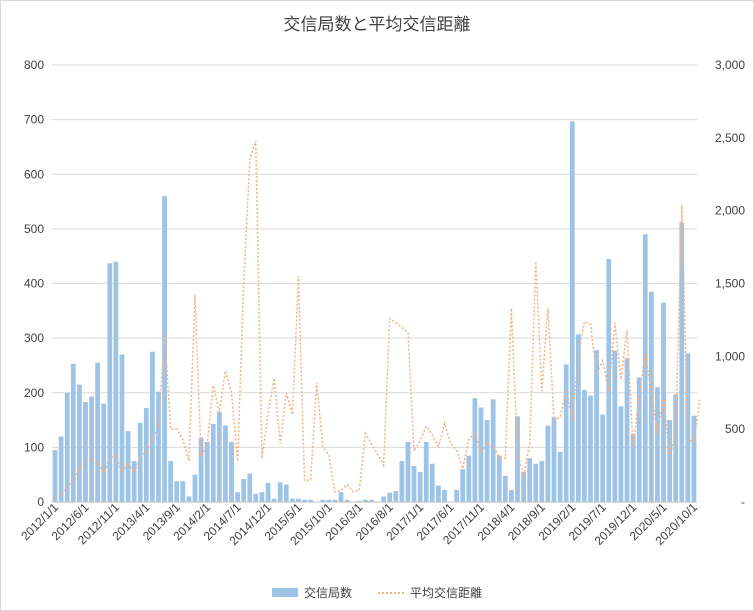  Describe the element at coordinates (327, 593) in the screenshot. I see `legend-label-bar: 交信局数` at that location.